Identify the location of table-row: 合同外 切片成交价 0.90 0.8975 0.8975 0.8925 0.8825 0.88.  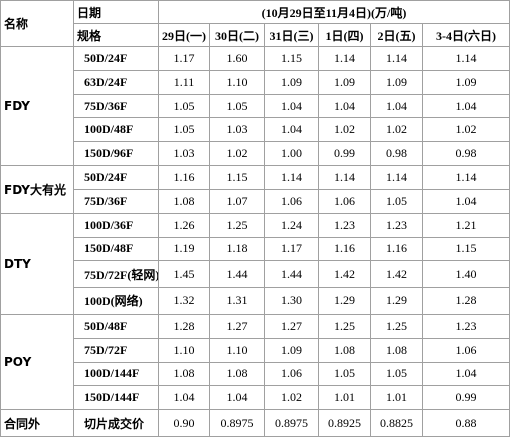
(255, 423).